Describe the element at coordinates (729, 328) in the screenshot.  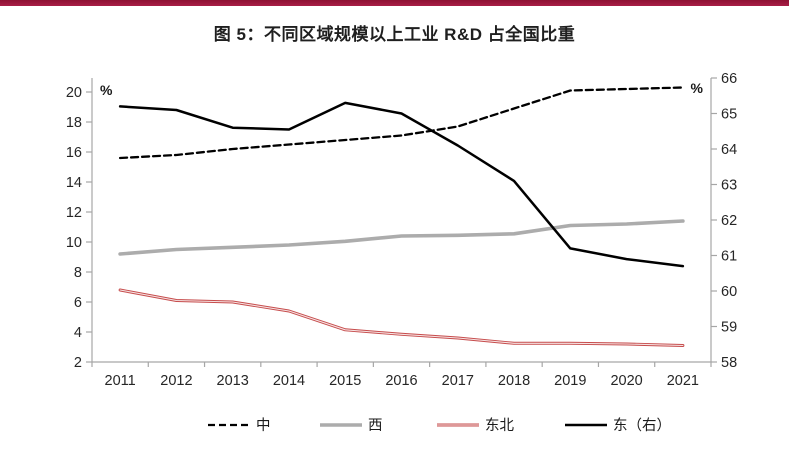
I see `right-axis-tick-label: 59` at that location.